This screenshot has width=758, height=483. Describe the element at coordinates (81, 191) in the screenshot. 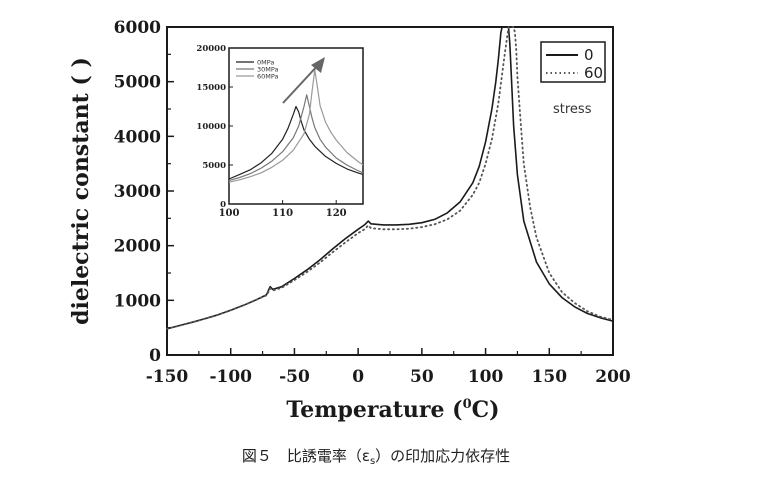

I see `y-axis-title: dielectric constant ( )` at that location.